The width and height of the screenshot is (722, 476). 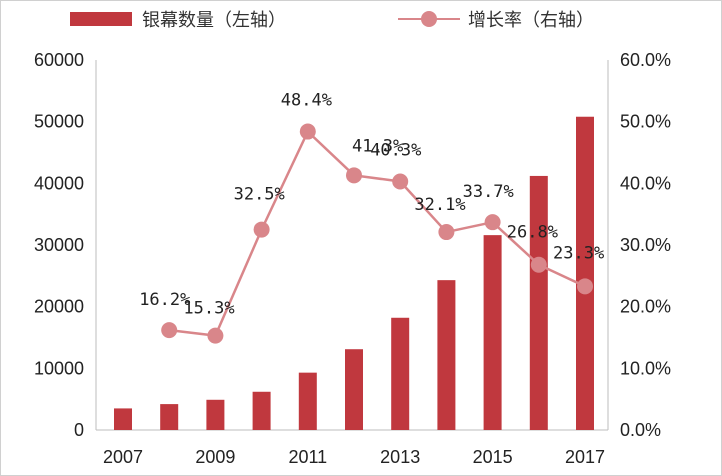 I want to click on right-tick-label: 20.0%, so click(x=645, y=307).